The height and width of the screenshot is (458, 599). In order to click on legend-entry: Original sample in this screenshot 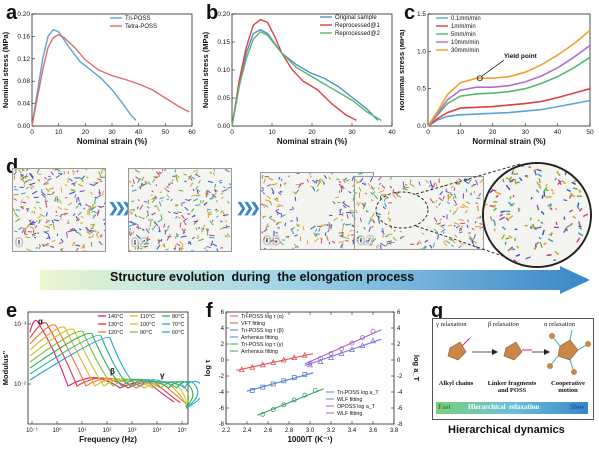, I will do `click(356, 18)`.